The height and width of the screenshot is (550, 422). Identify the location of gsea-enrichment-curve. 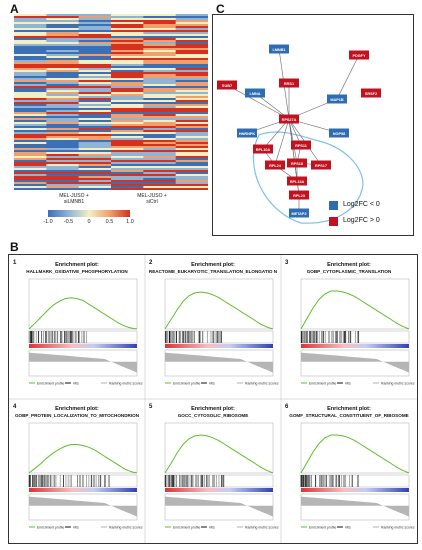
(355, 310).